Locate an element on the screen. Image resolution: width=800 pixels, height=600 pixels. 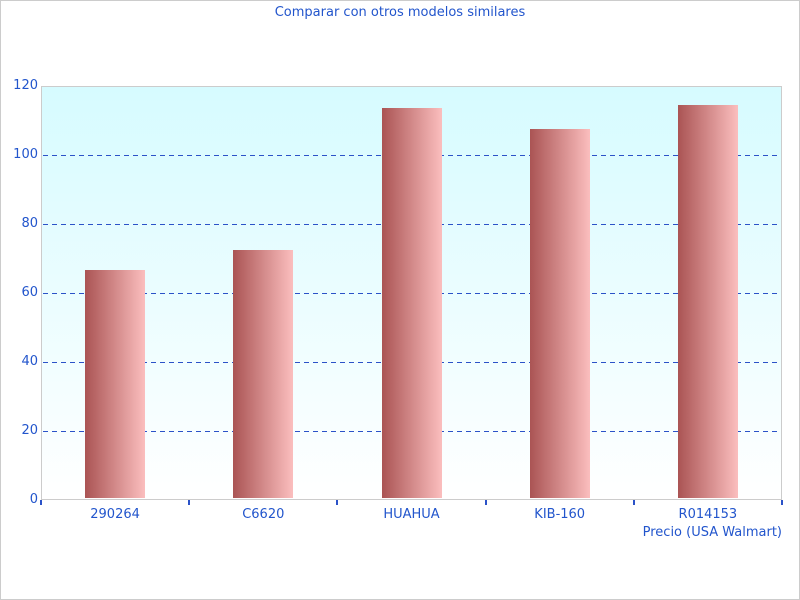
bar-HUAHUA is located at coordinates (411, 303).